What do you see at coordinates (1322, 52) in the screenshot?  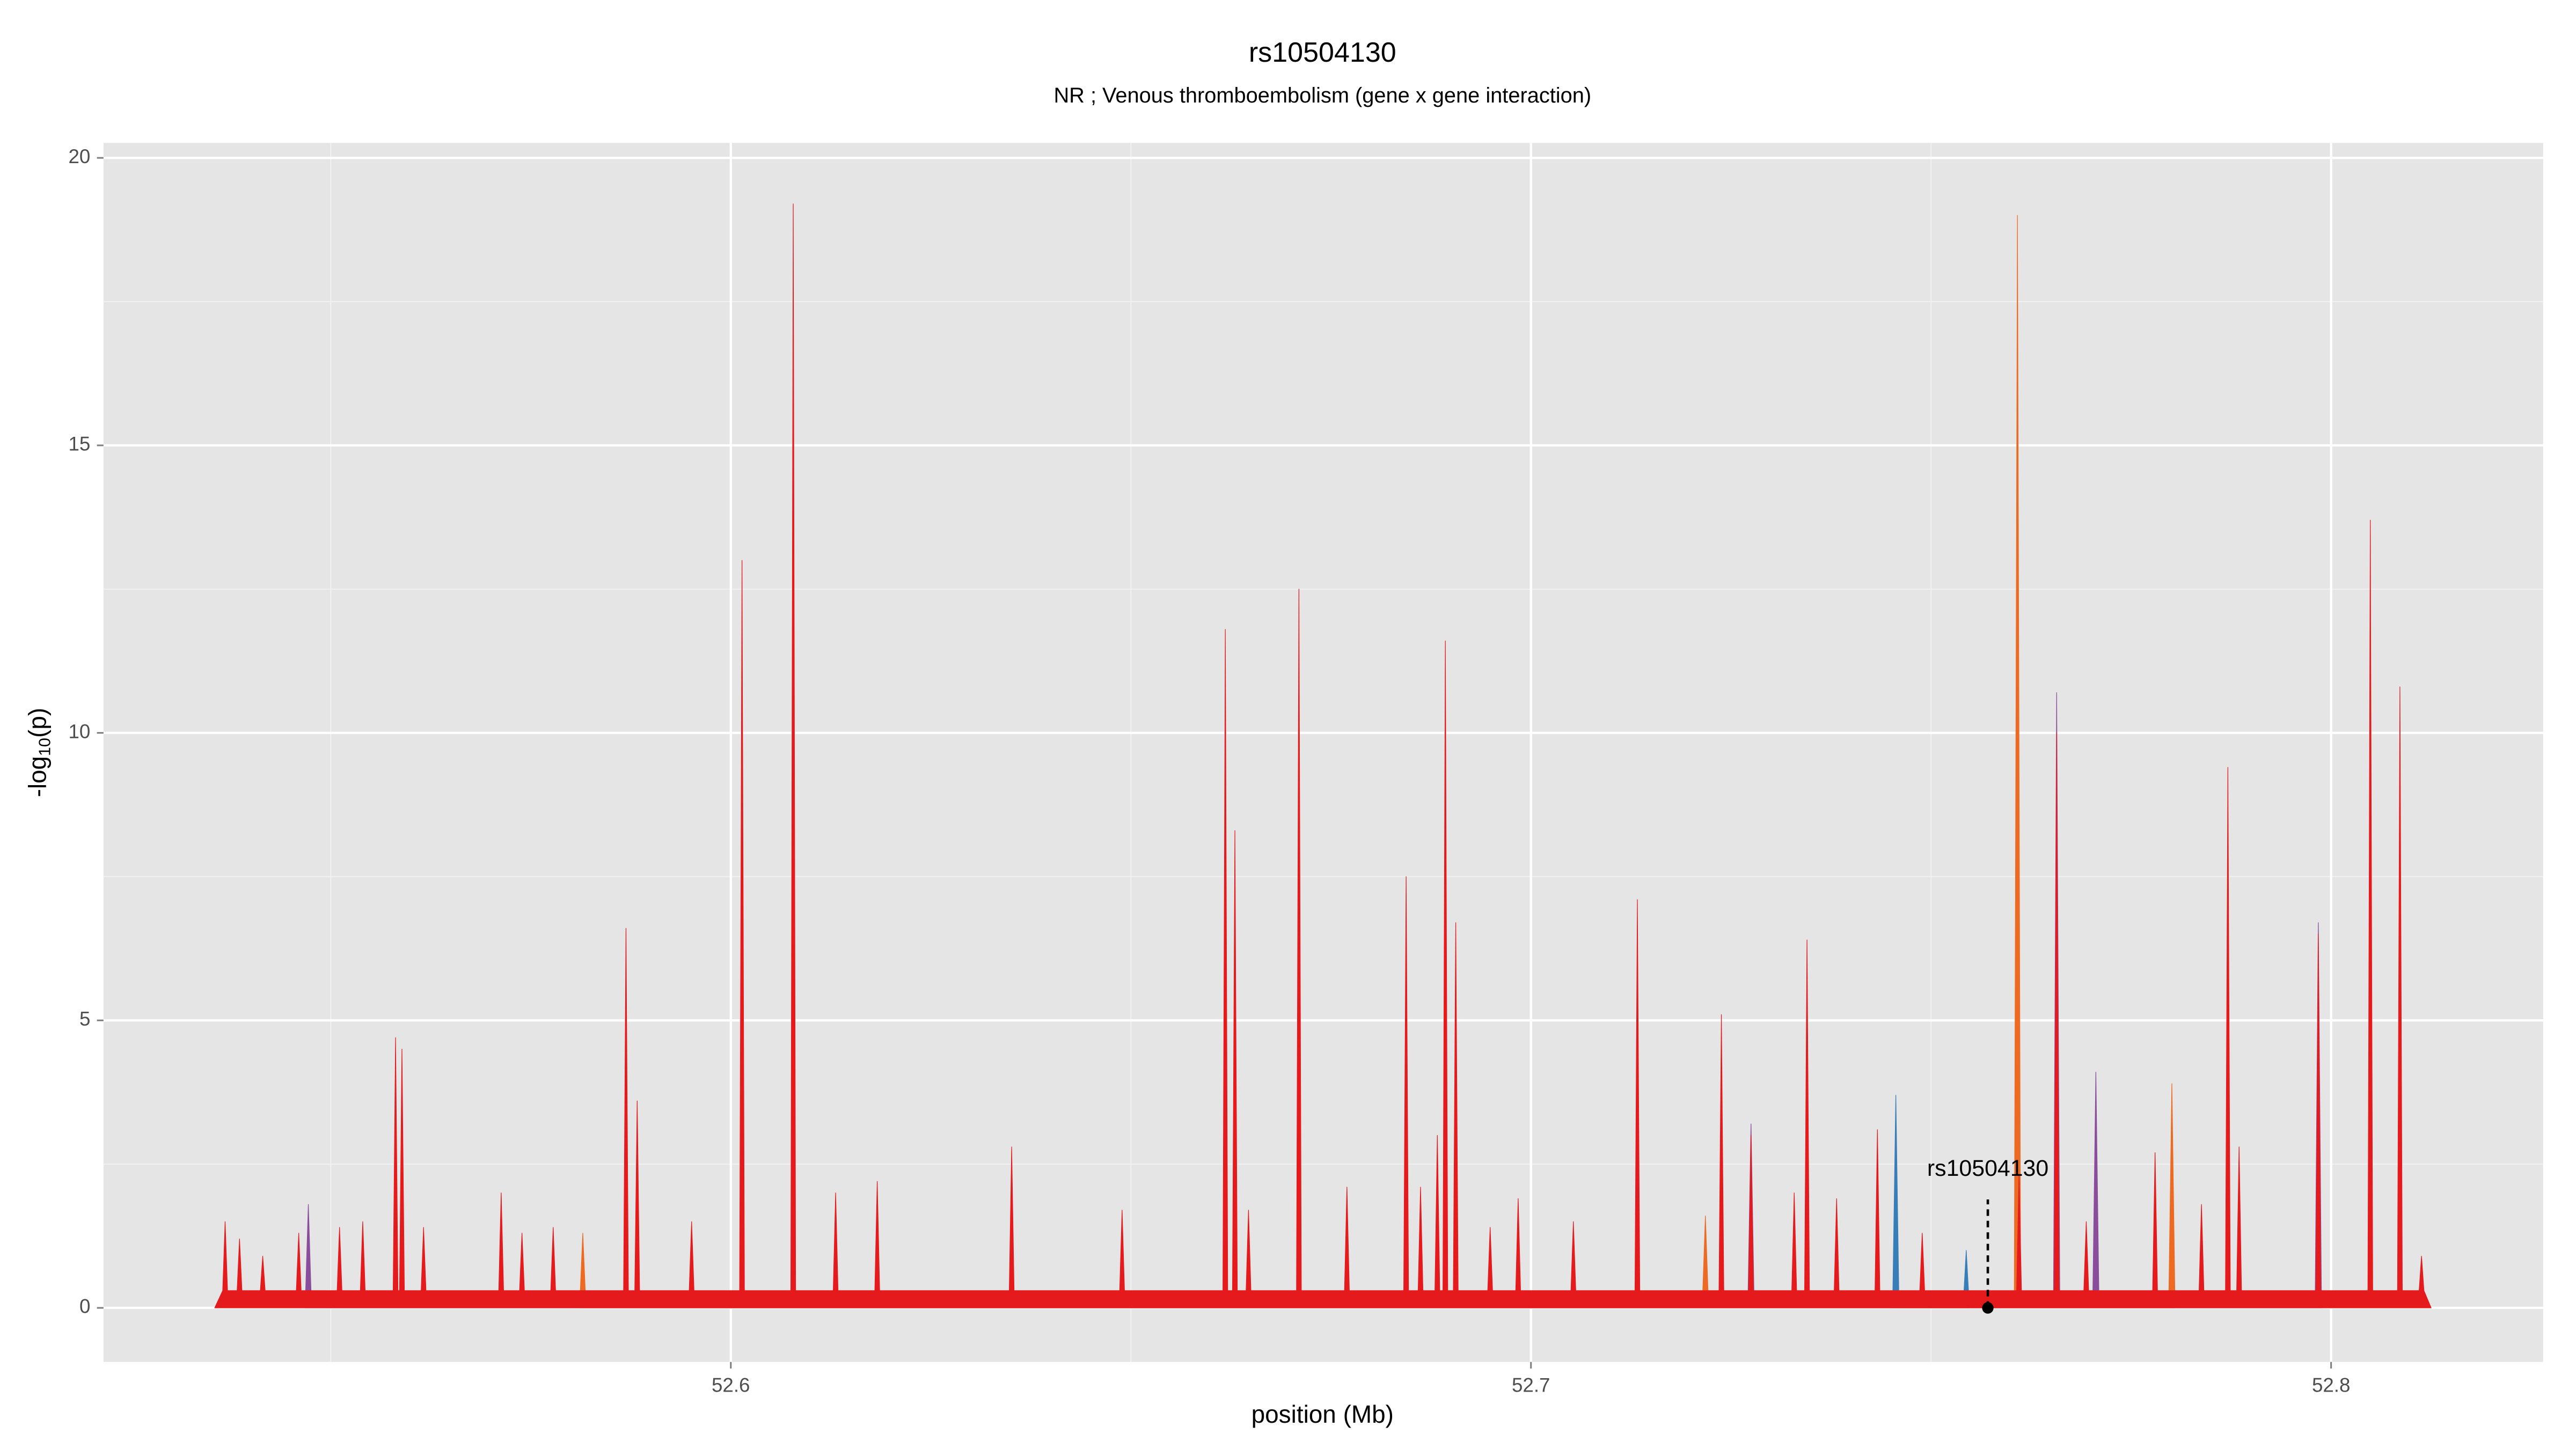 I see `chart-title: rs10504130` at bounding box center [1322, 52].